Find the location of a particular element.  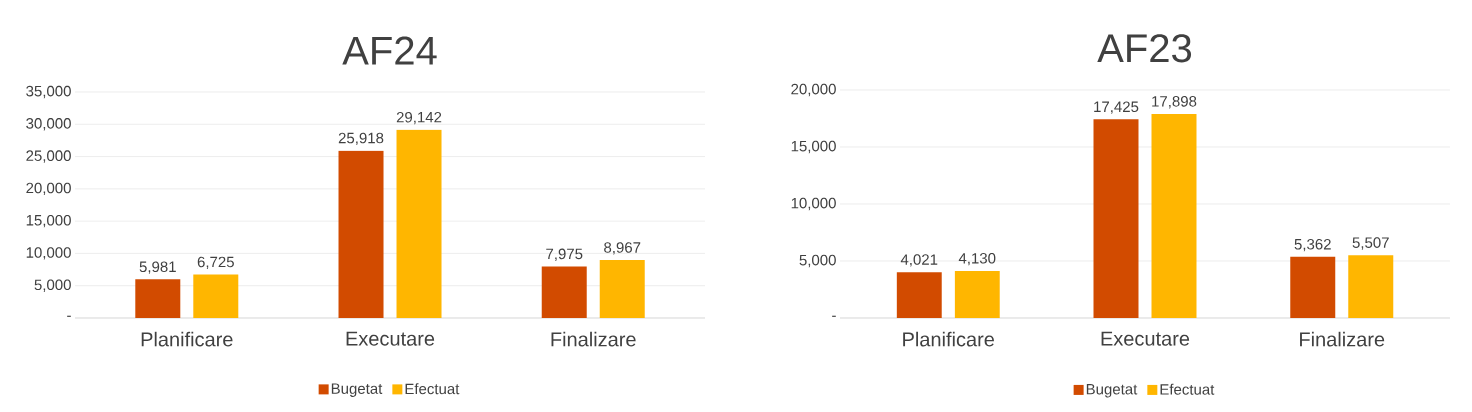

y-tick-label: 30,000 is located at coordinates (48, 124).